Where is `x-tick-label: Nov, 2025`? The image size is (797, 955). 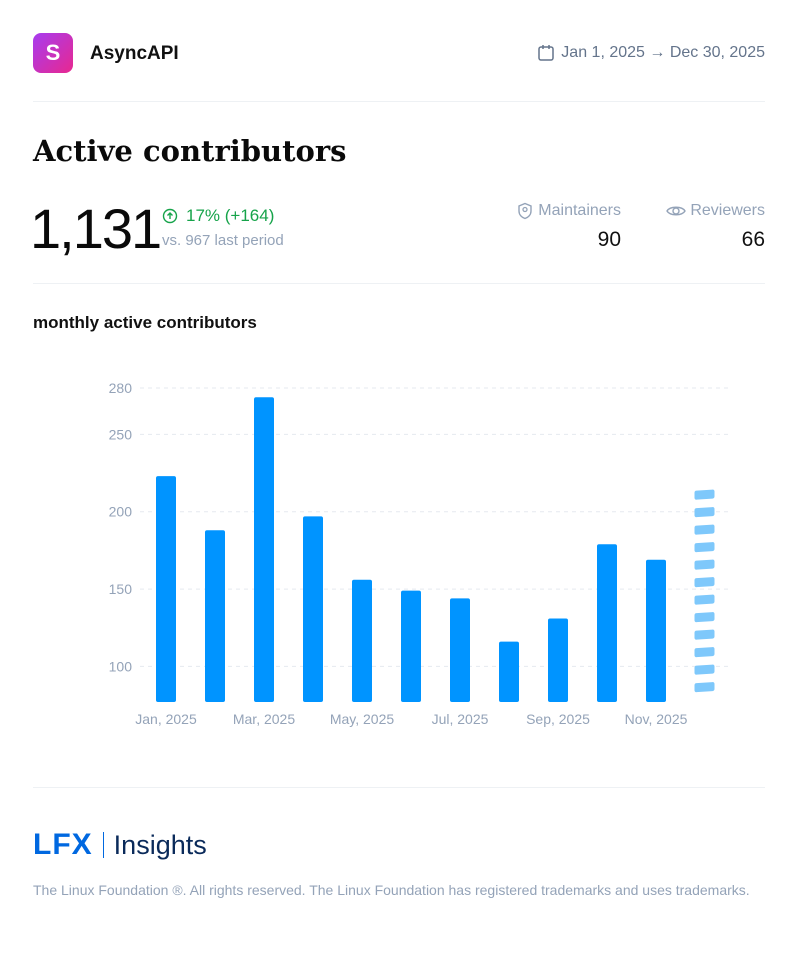 x-tick-label: Nov, 2025 is located at coordinates (656, 719).